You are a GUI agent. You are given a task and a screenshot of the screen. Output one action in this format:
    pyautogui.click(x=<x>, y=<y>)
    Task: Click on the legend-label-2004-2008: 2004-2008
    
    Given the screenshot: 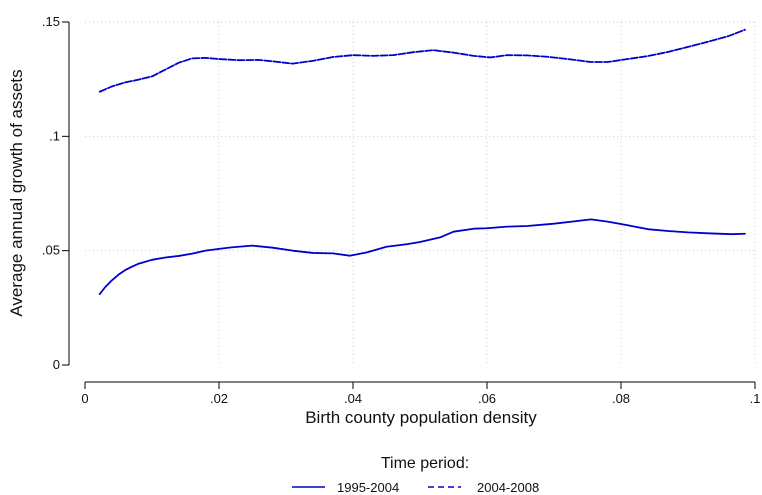 What is the action you would take?
    pyautogui.click(x=508, y=487)
    